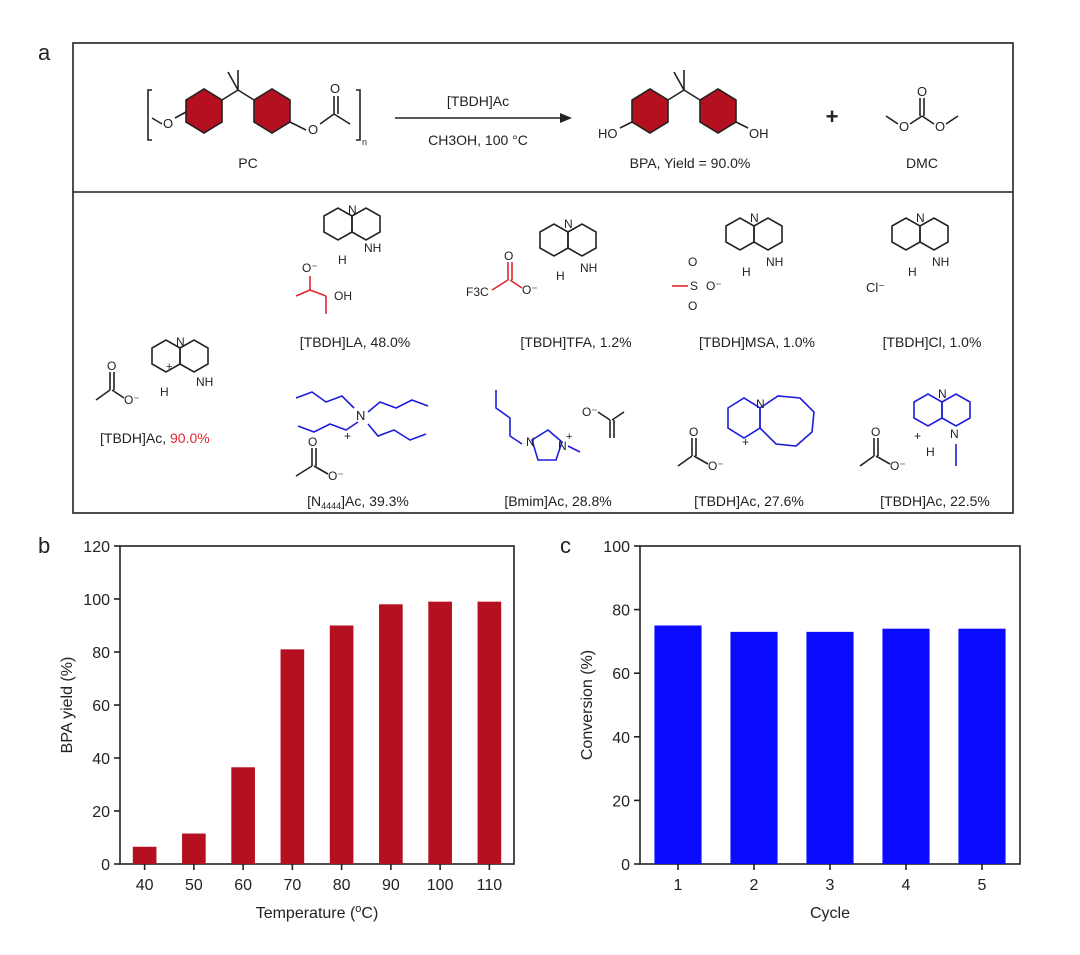 The image size is (1080, 955). What do you see at coordinates (832, 116) in the screenshot?
I see `plus-sign: +` at bounding box center [832, 116].